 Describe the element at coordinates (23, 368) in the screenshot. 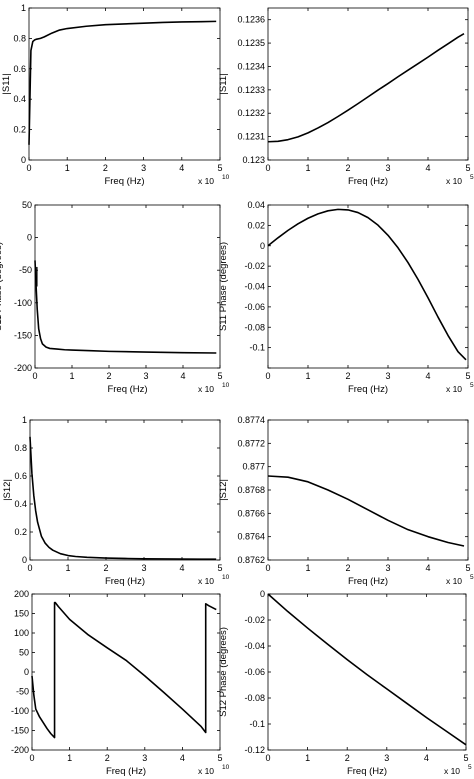

I see `y-tick-label: -200` at that location.